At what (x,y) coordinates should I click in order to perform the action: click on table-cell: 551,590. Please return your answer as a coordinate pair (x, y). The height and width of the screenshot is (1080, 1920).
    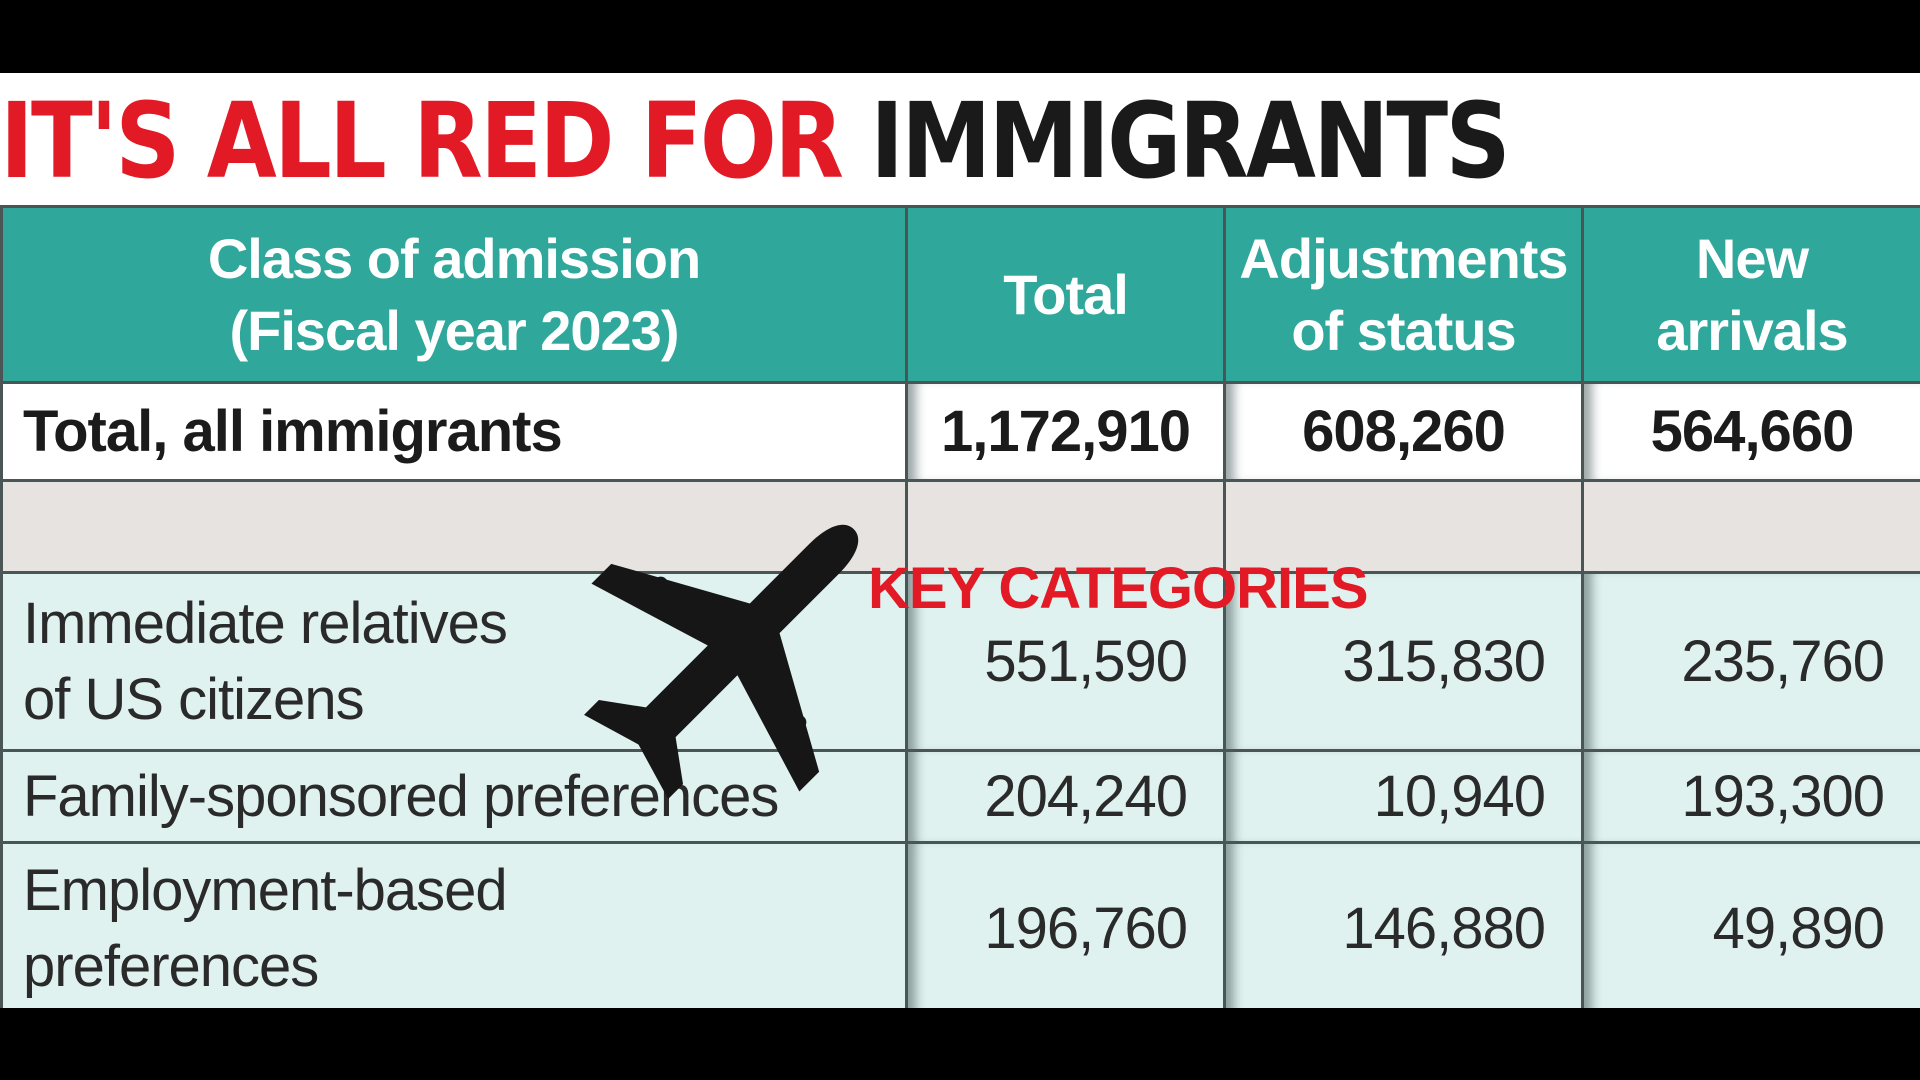
    Looking at the image, I should click on (1065, 661).